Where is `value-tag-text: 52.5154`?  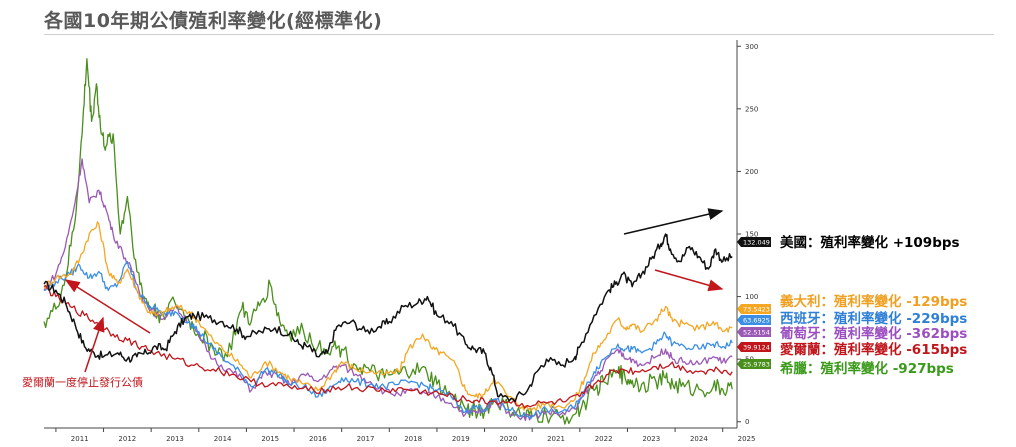
value-tag-text: 52.5154 is located at coordinates (756, 333).